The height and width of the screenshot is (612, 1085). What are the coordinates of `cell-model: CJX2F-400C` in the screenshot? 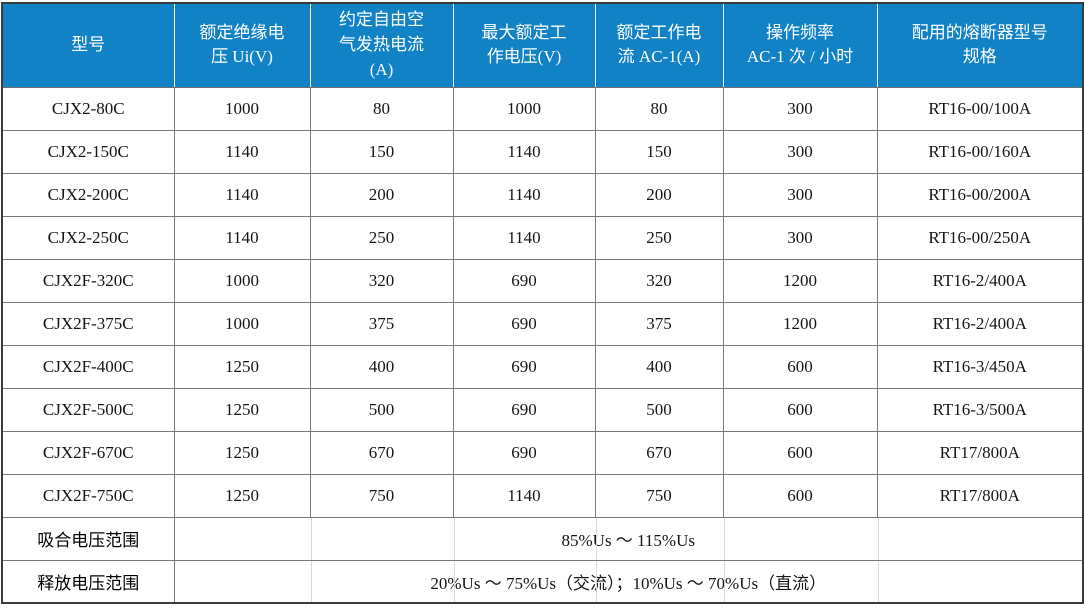 It's located at (88, 366).